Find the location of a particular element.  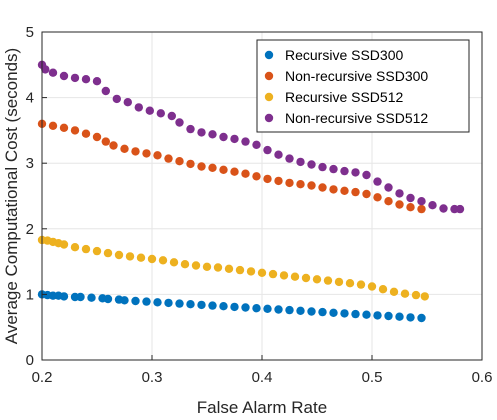

x-axis-label: False Alarm Rate is located at coordinates (262, 407).